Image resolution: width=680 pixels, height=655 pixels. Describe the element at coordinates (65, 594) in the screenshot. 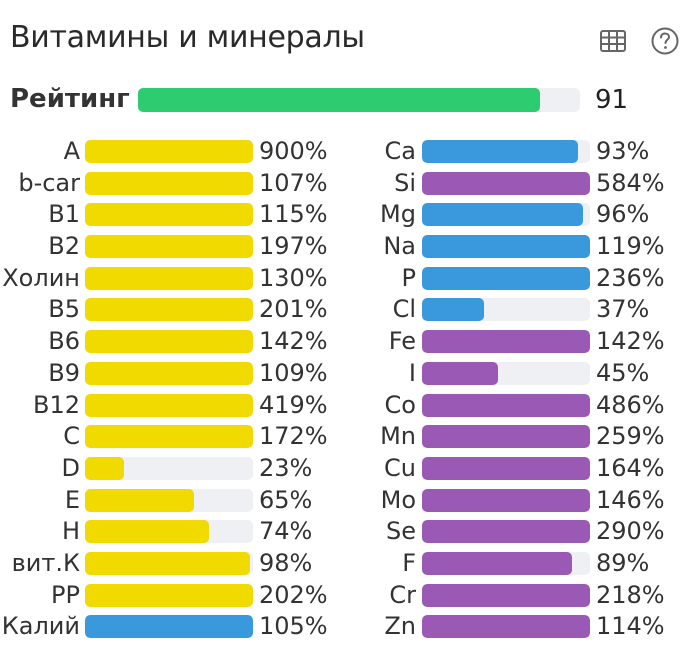

I see `nutrient-label: PP` at that location.